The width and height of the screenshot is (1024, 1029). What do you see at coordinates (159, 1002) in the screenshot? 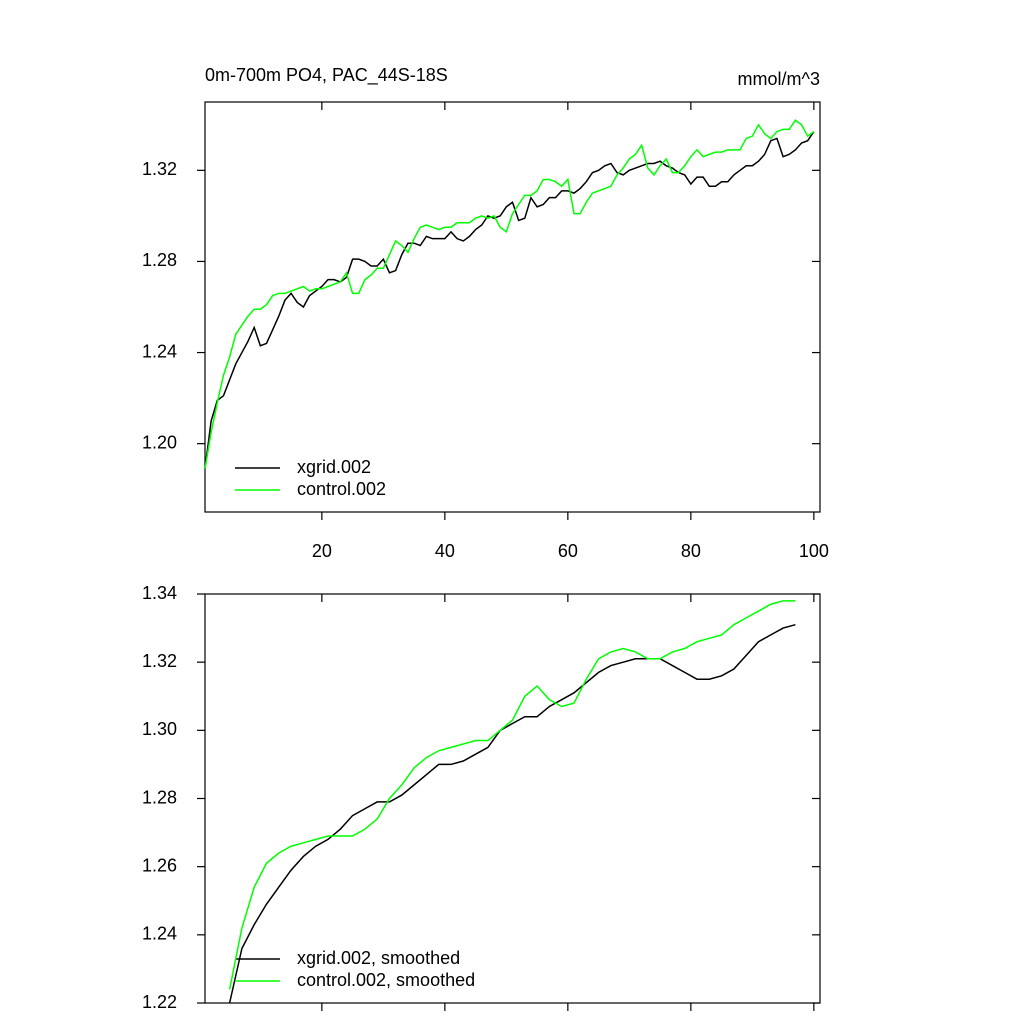
I see `y-tick-label: 1.22` at bounding box center [159, 1002].